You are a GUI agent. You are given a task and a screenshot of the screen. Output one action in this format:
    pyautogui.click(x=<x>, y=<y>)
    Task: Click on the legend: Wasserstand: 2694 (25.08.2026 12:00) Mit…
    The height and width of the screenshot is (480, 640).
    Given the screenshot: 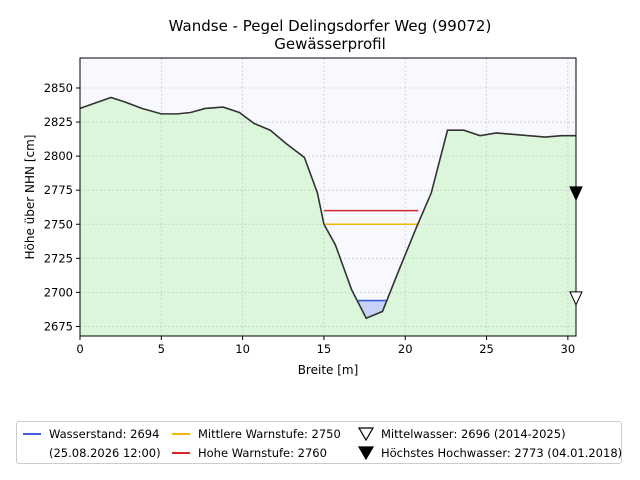 What is the action you would take?
    pyautogui.click(x=319, y=442)
    